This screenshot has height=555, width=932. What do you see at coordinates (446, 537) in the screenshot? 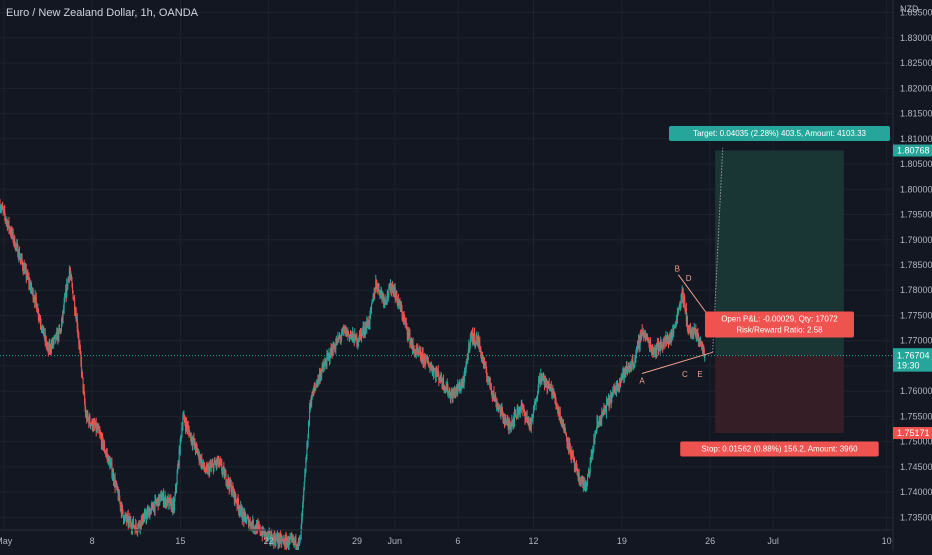
I see `time-axis: May 8 15 22 29 Jun 6 12 19 26 Jul 10` at bounding box center [446, 537].